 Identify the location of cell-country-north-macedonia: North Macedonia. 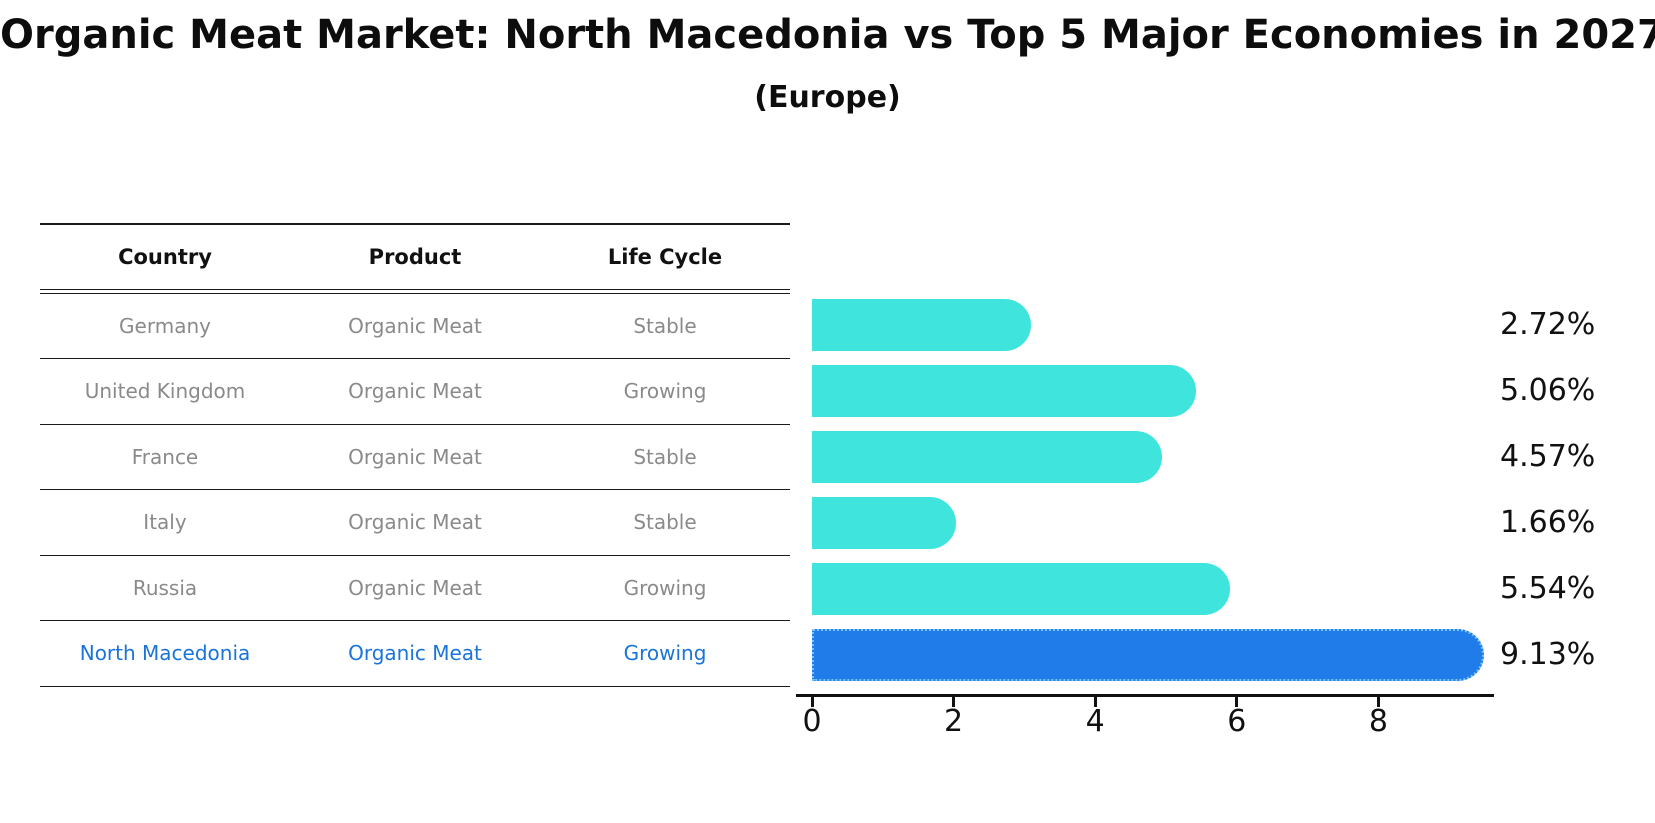
(165, 653).